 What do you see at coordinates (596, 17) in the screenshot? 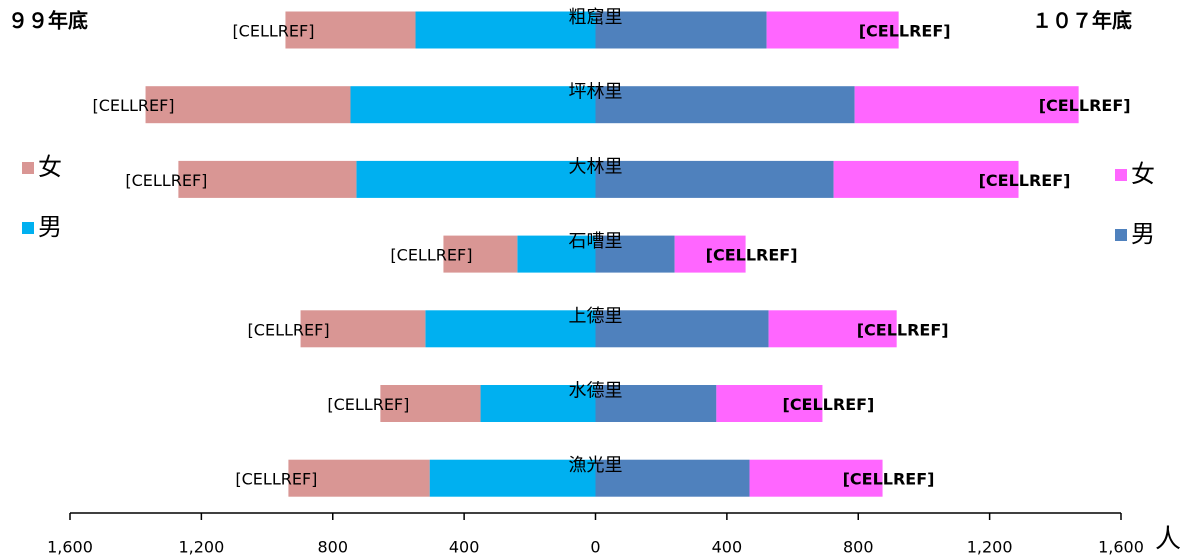
I see `category-label: 粗窟里` at bounding box center [596, 17].